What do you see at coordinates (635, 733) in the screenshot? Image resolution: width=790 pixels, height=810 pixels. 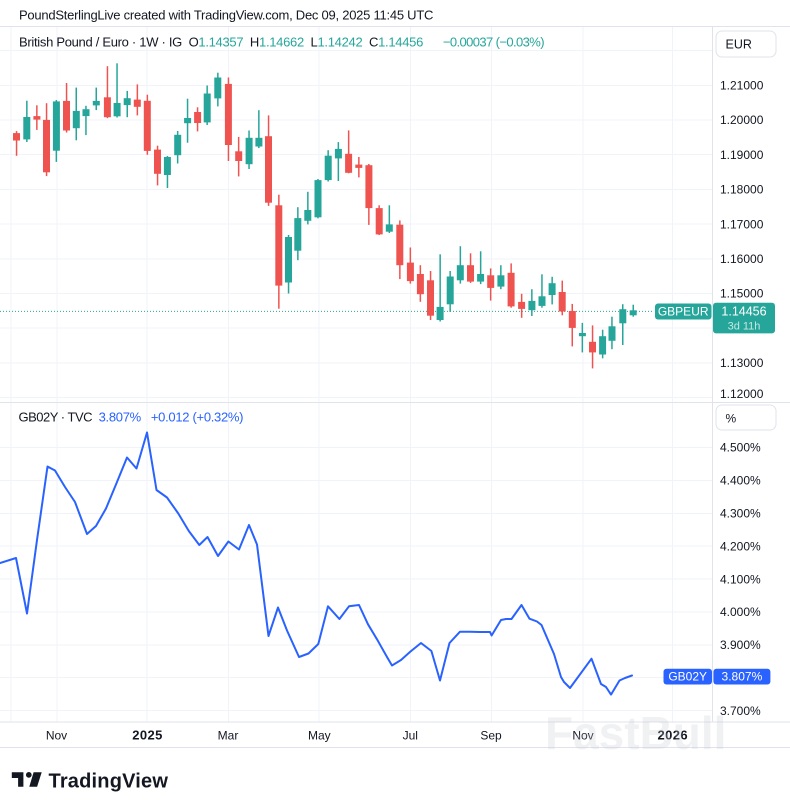 I see `svg-text: FastBull` at bounding box center [635, 733].